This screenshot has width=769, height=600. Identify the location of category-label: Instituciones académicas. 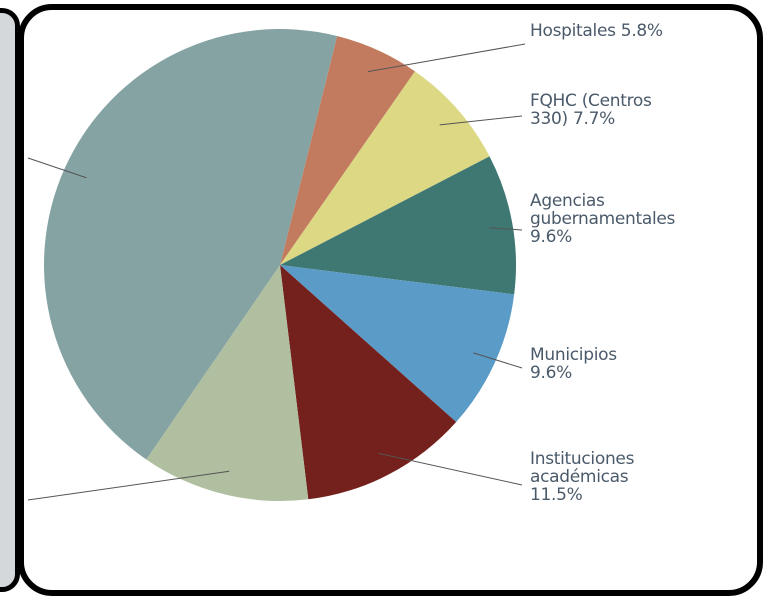
(582, 468).